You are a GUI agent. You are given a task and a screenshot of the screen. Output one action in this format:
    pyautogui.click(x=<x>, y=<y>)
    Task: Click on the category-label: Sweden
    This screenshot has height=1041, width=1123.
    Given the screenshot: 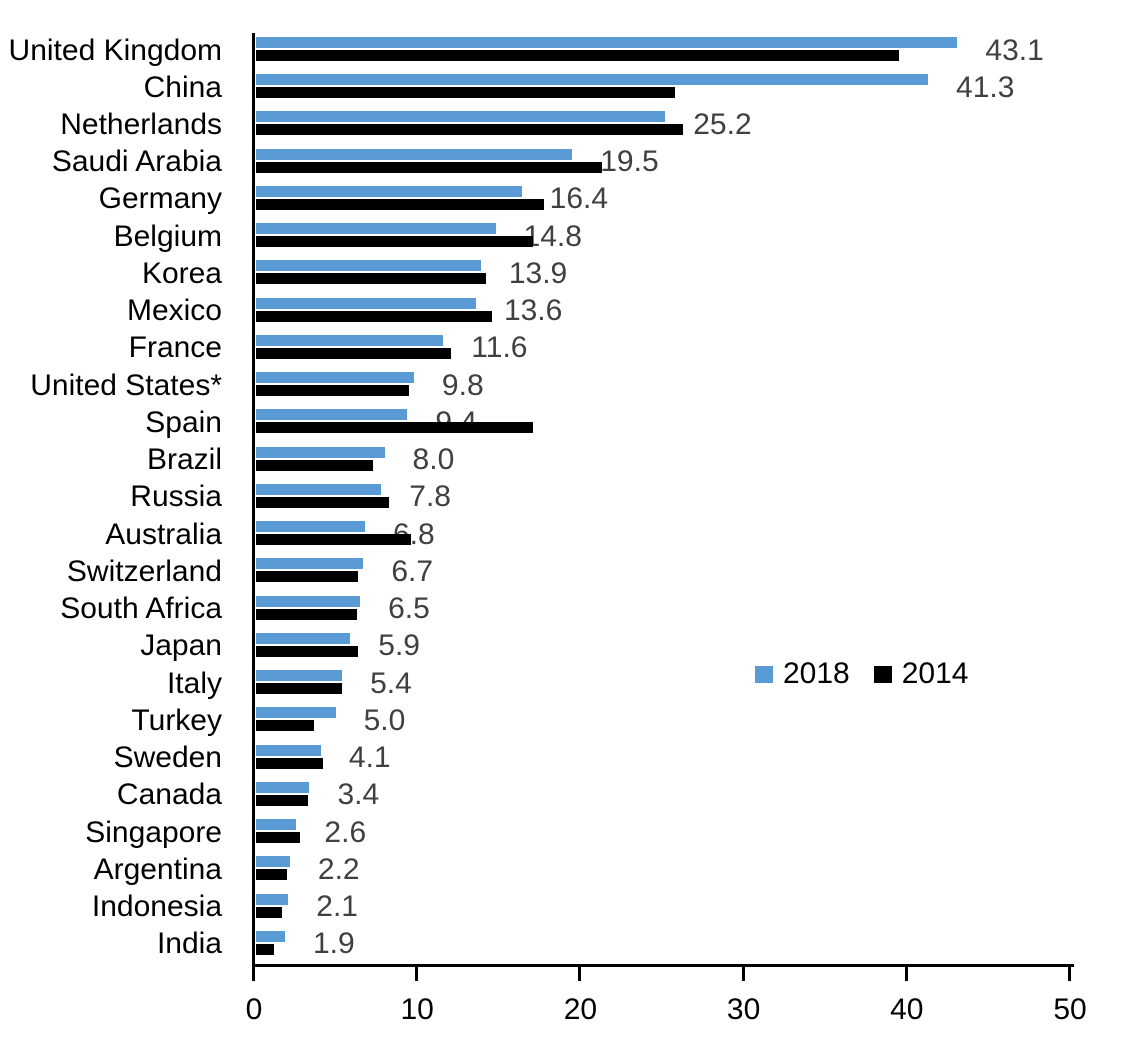 What is the action you would take?
    pyautogui.click(x=167, y=758)
    